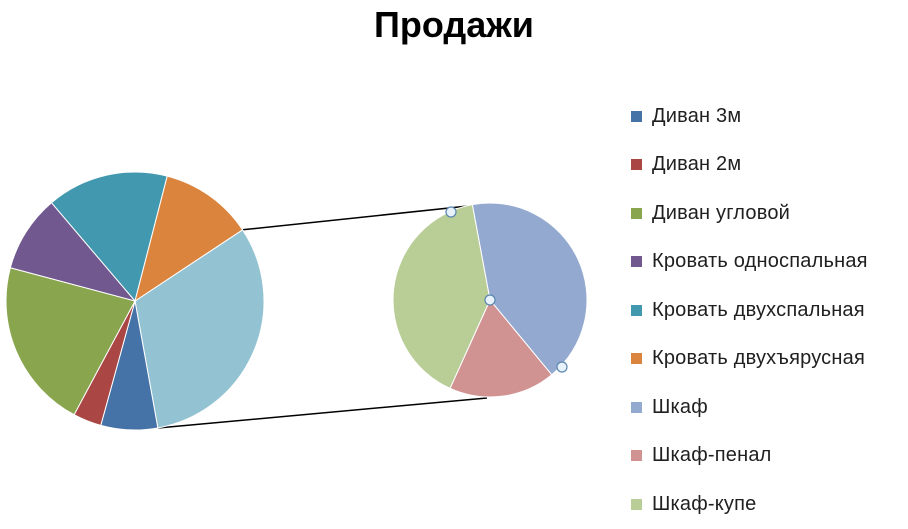  I want to click on legend-item-кровать-односпальная: Кровать односпальная, so click(749, 262).